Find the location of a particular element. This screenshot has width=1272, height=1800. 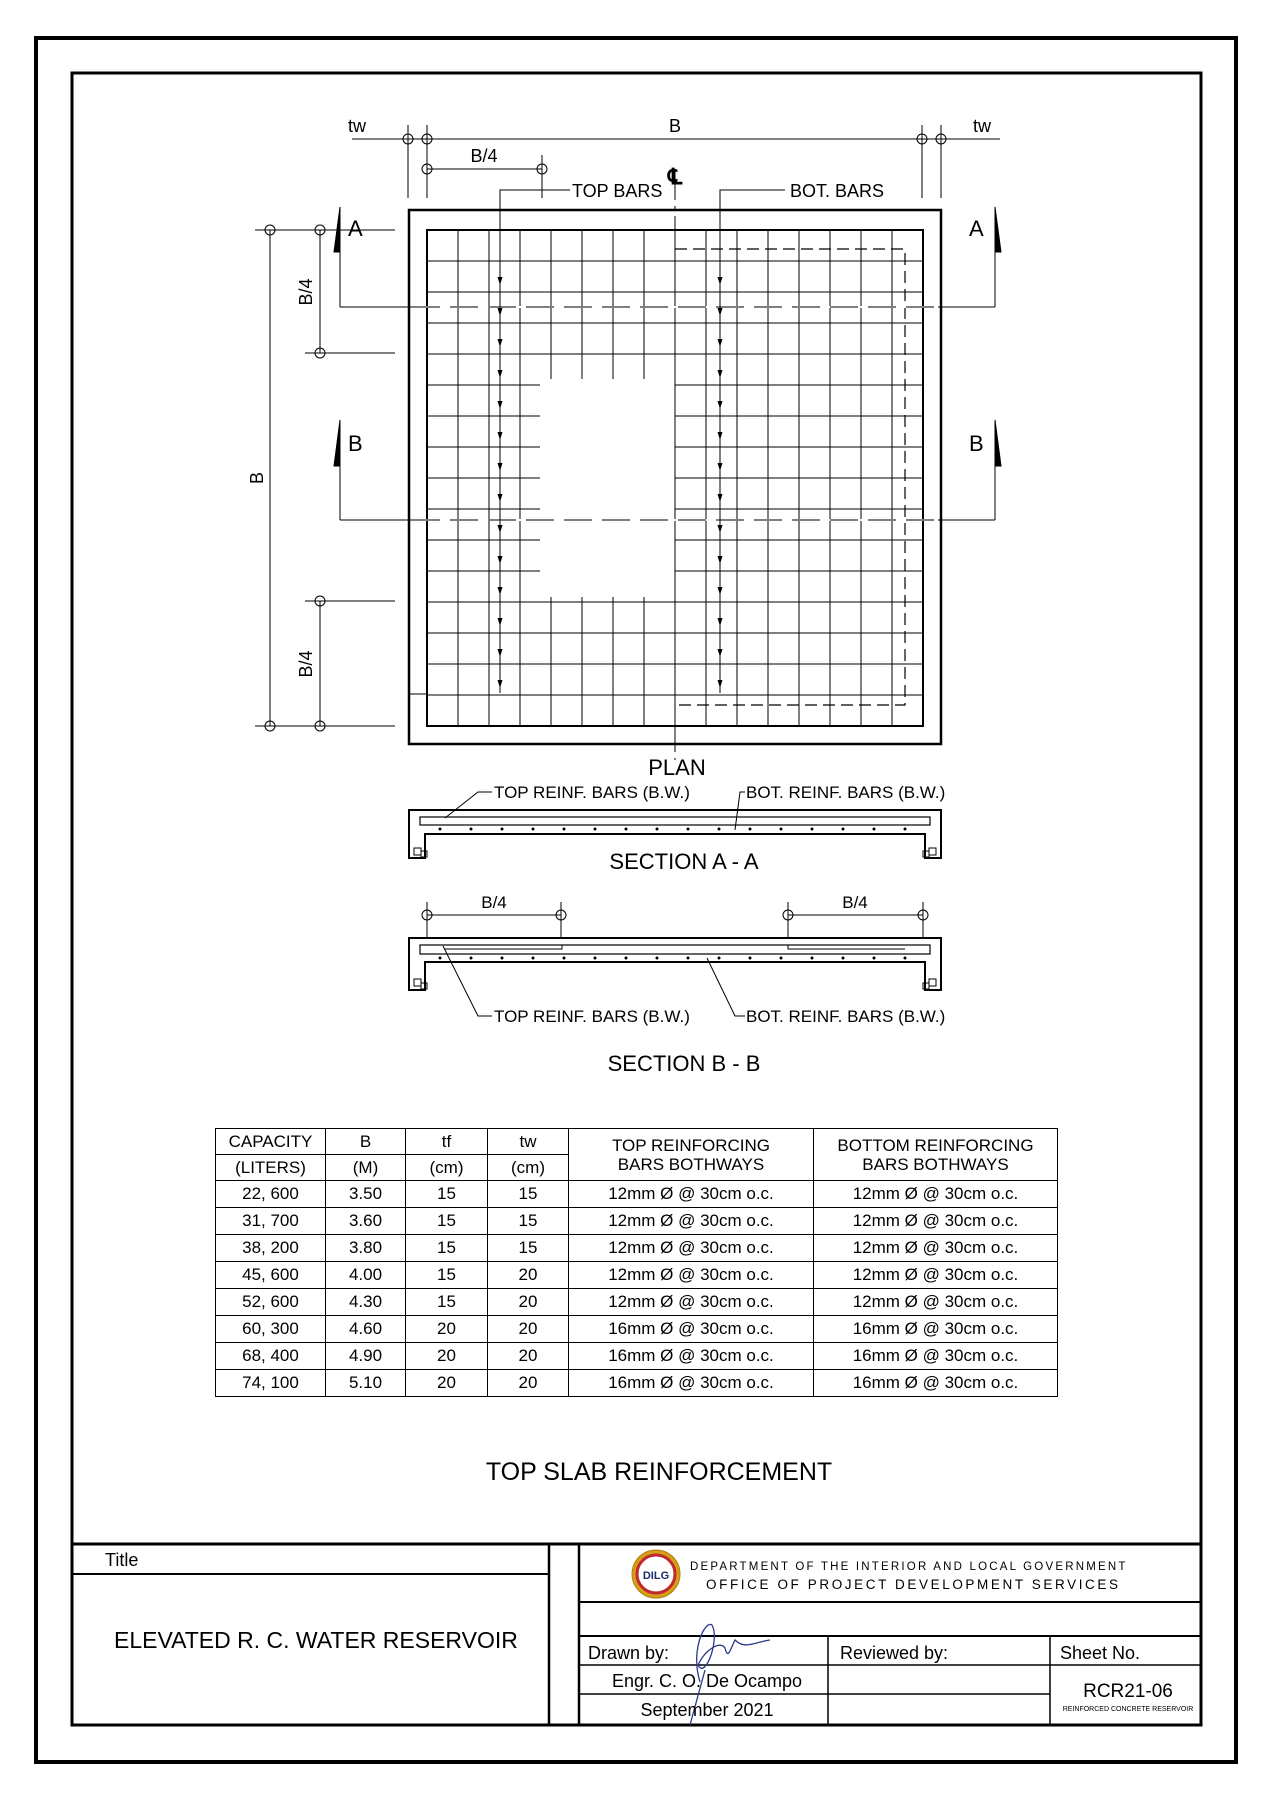

table-cell: 45, 600 is located at coordinates (270, 1275).